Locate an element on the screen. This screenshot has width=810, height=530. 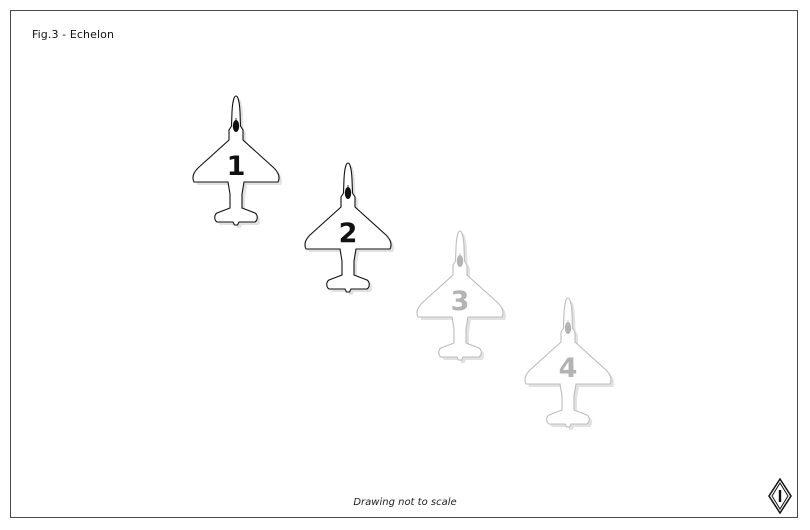
aircraft-4: 4 is located at coordinates (569, 363).